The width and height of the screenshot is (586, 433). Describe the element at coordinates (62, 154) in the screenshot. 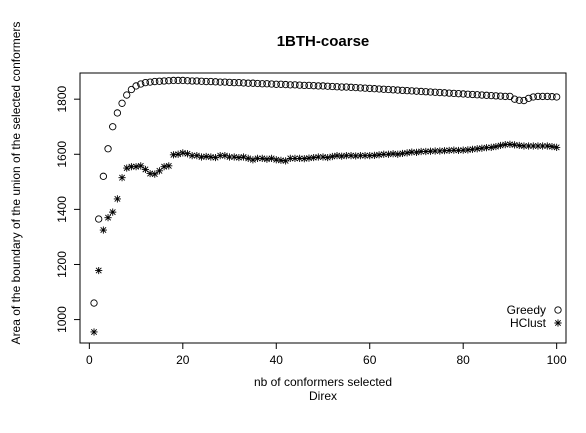

I see `y-tick-label: 1600` at that location.